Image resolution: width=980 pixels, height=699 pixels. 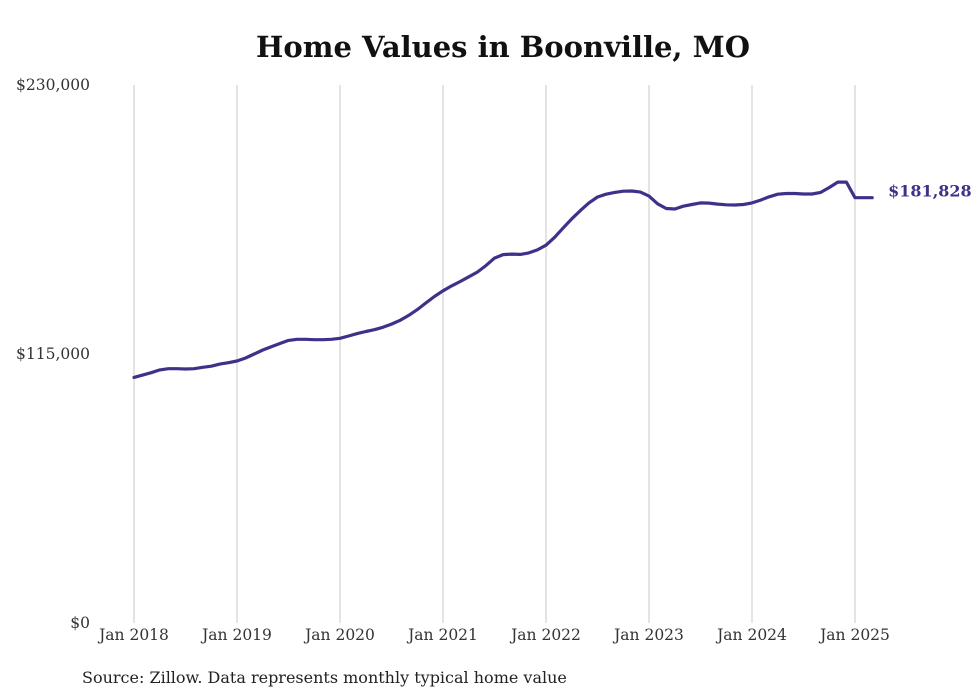 I want to click on x-tick-label: Jan 2023, so click(x=648, y=635).